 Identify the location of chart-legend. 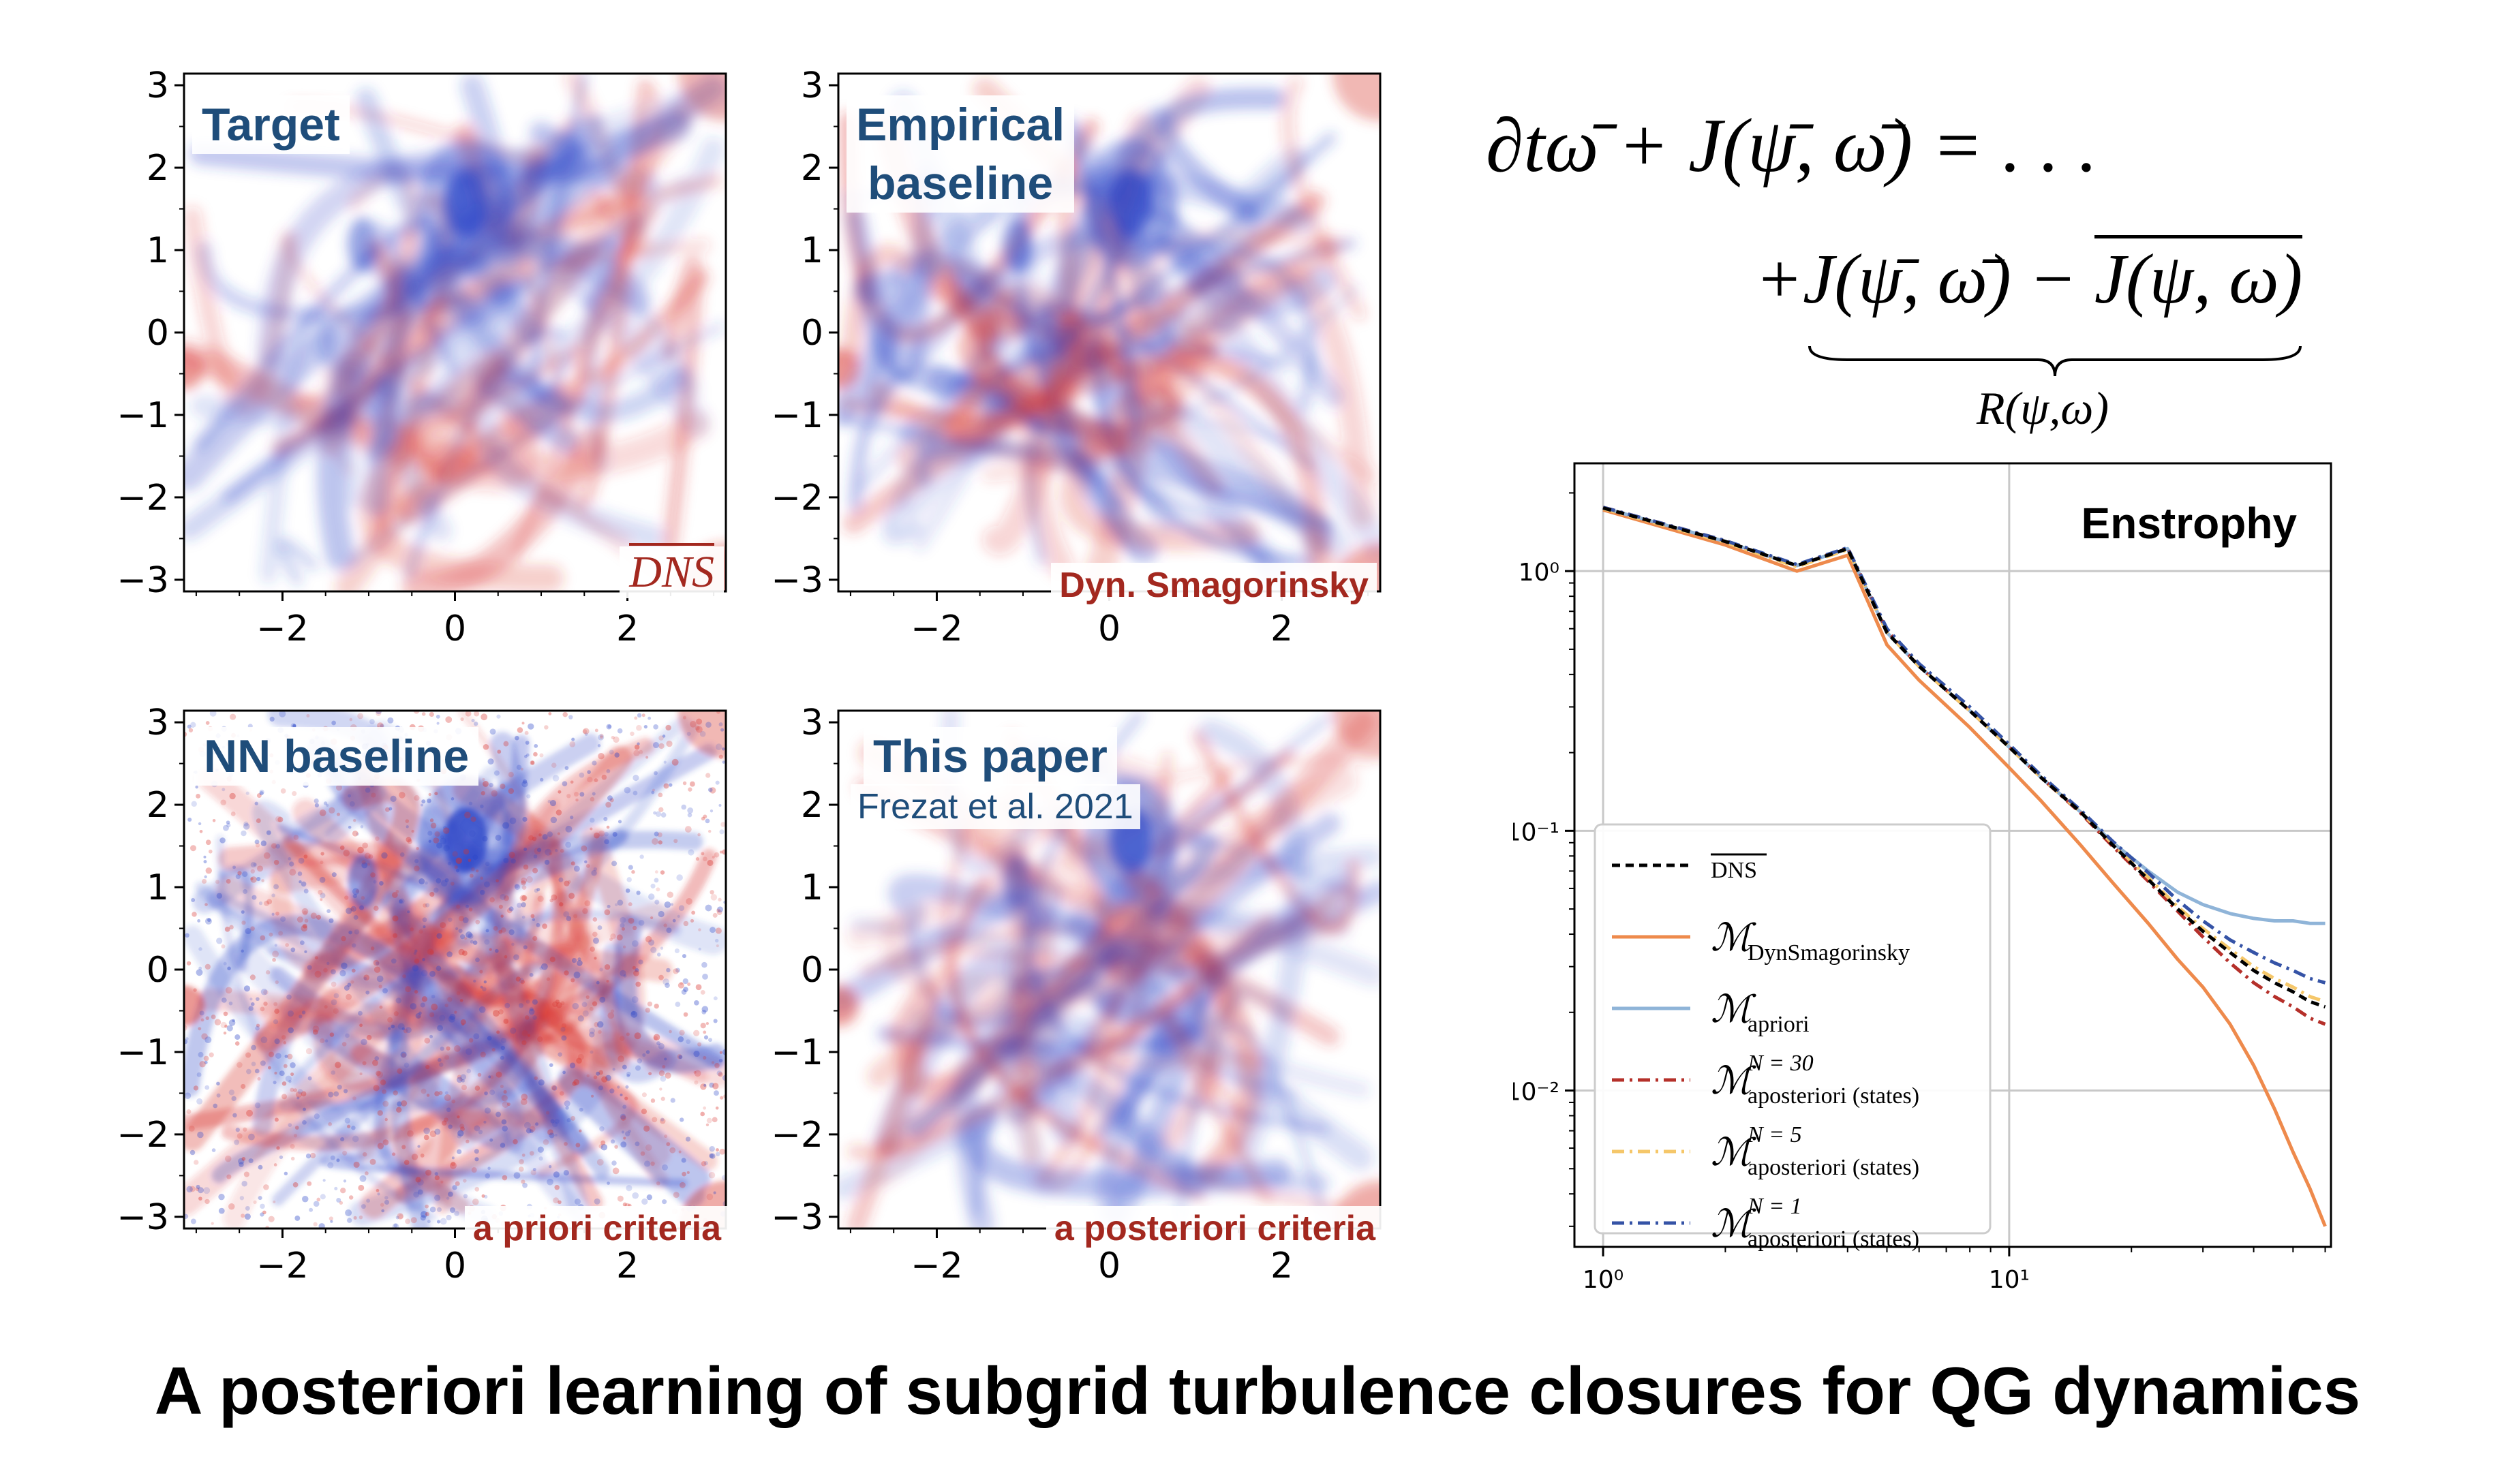
(1793, 1029).